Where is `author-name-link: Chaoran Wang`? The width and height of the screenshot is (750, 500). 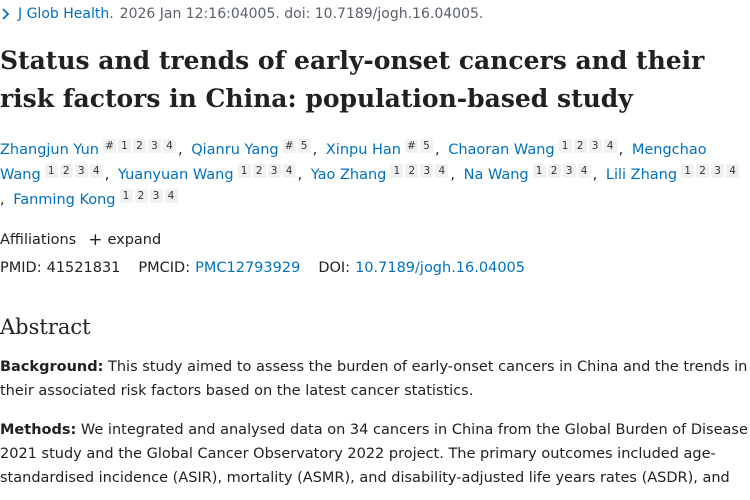
author-name-link: Chaoran Wang is located at coordinates (501, 150).